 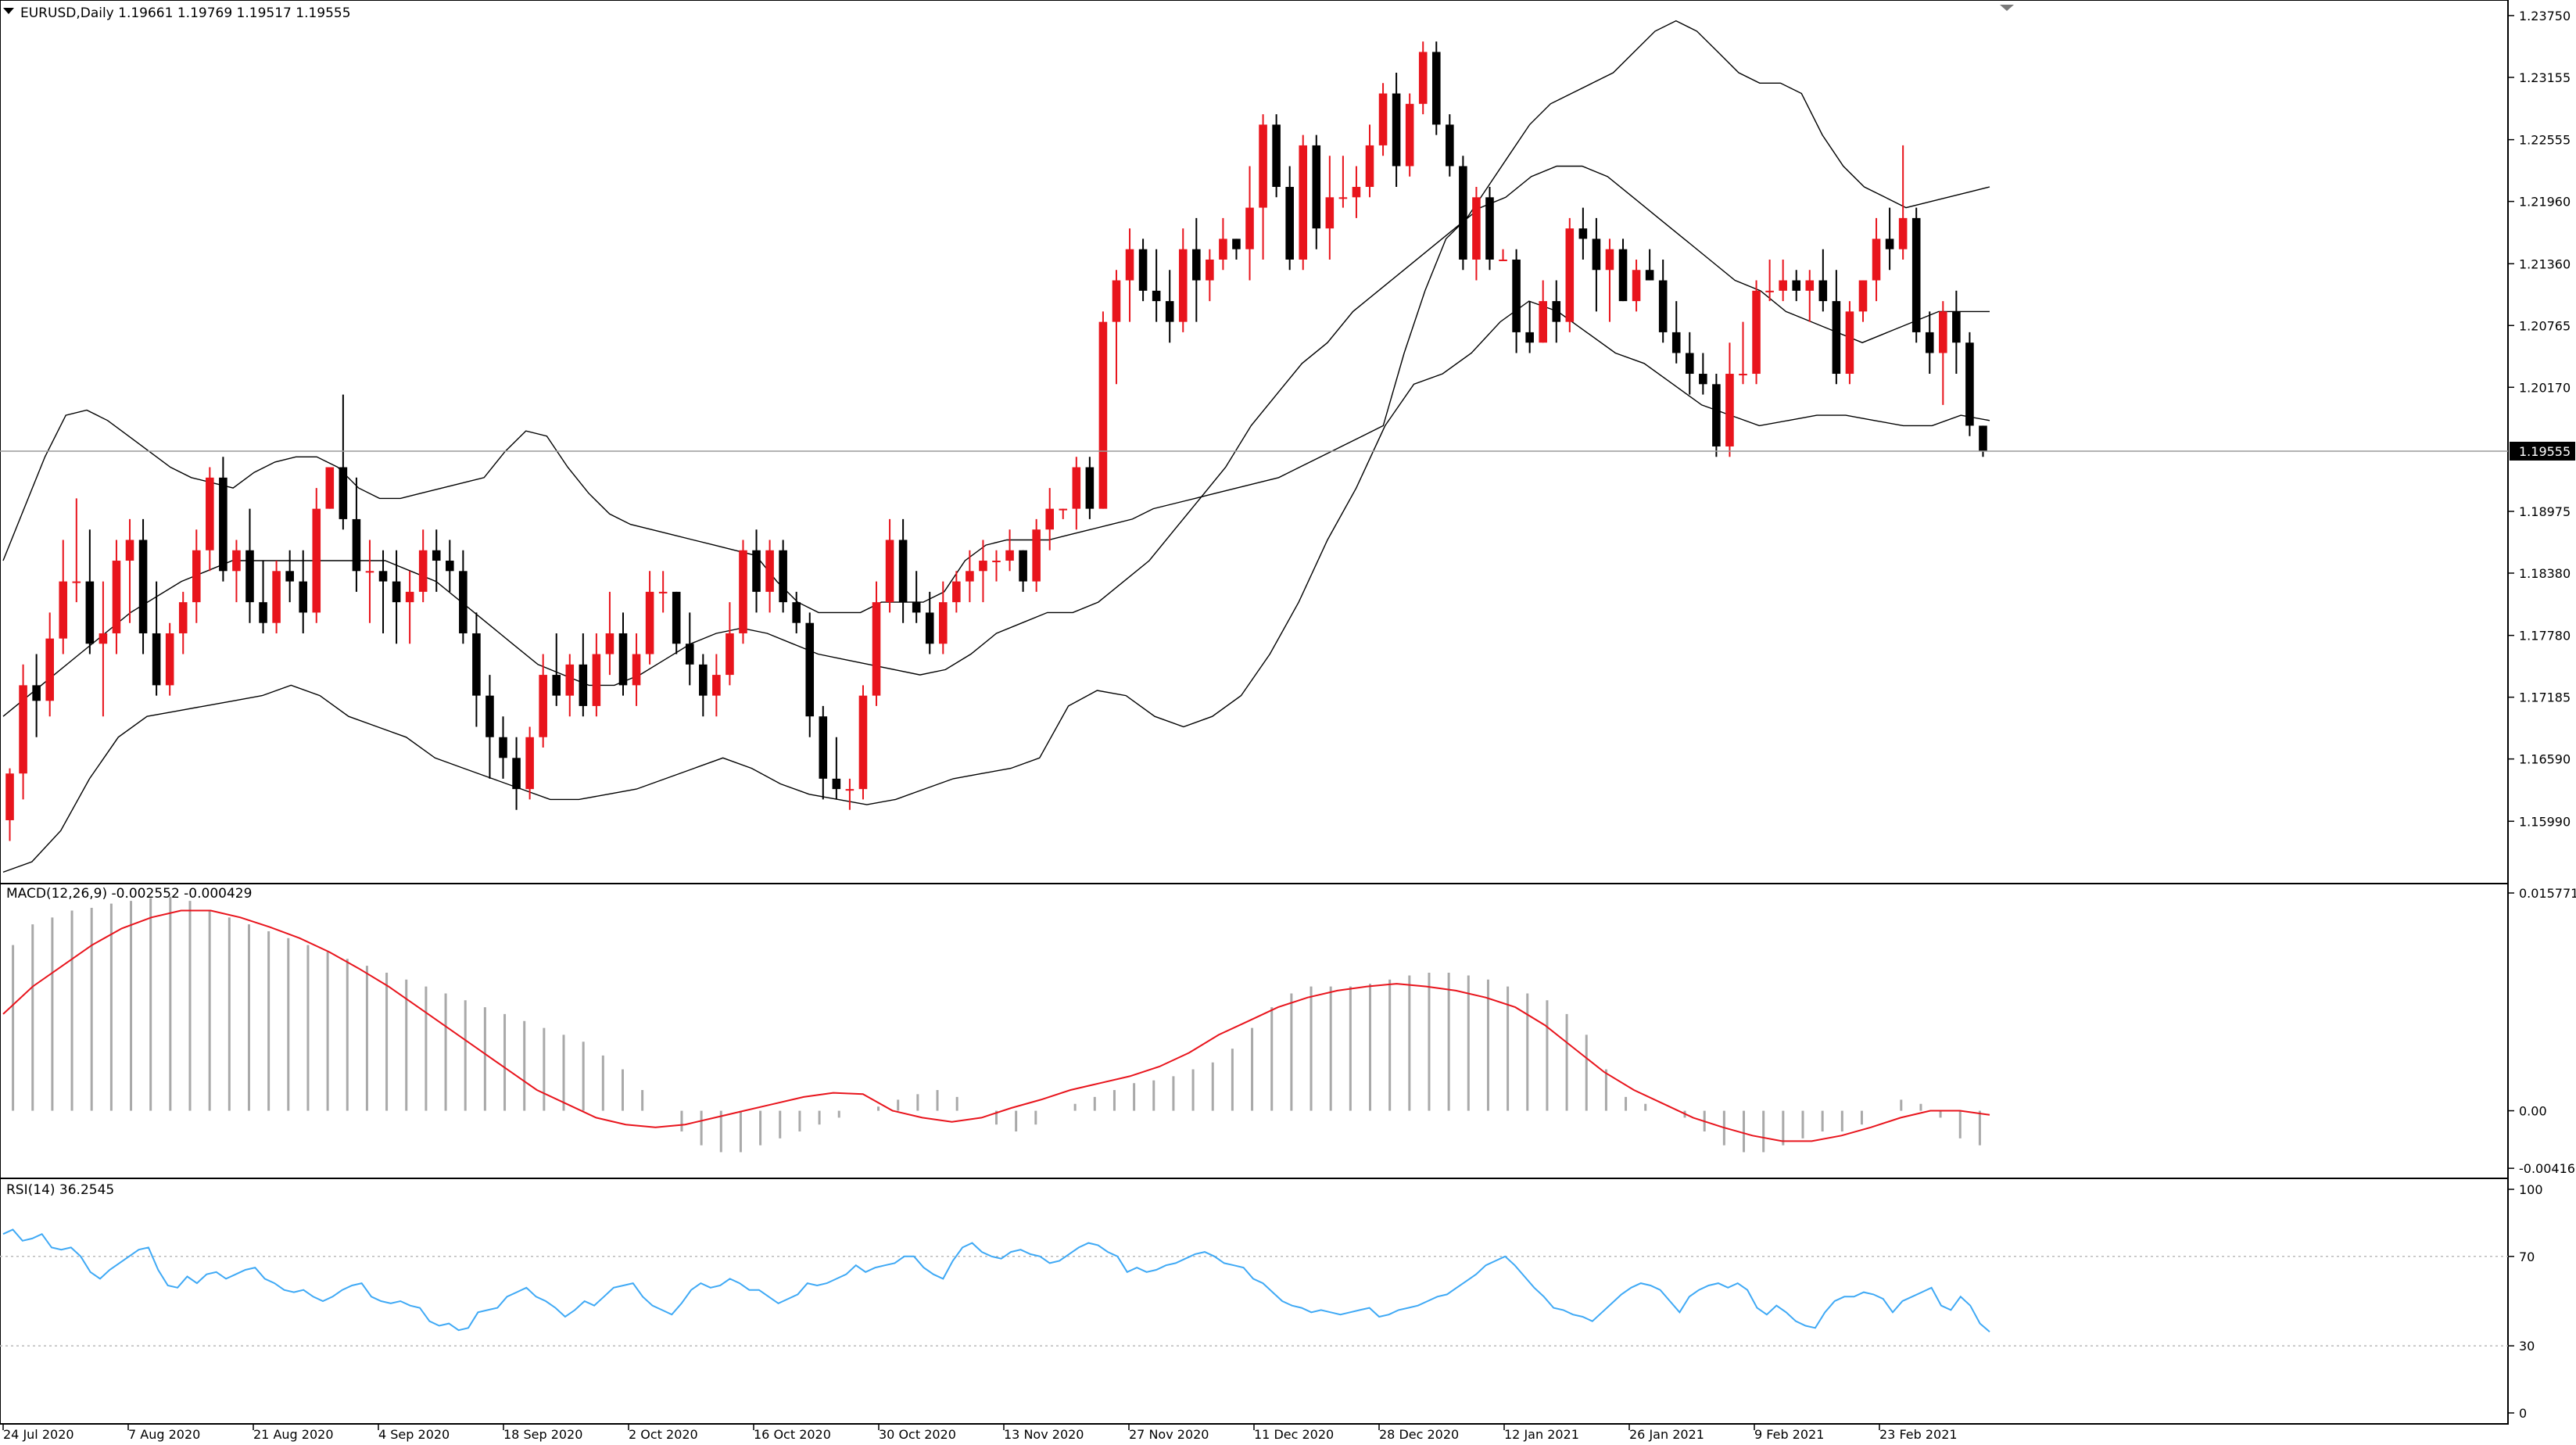 What do you see at coordinates (2545, 822) in the screenshot?
I see `price-axis-label: 1.15990` at bounding box center [2545, 822].